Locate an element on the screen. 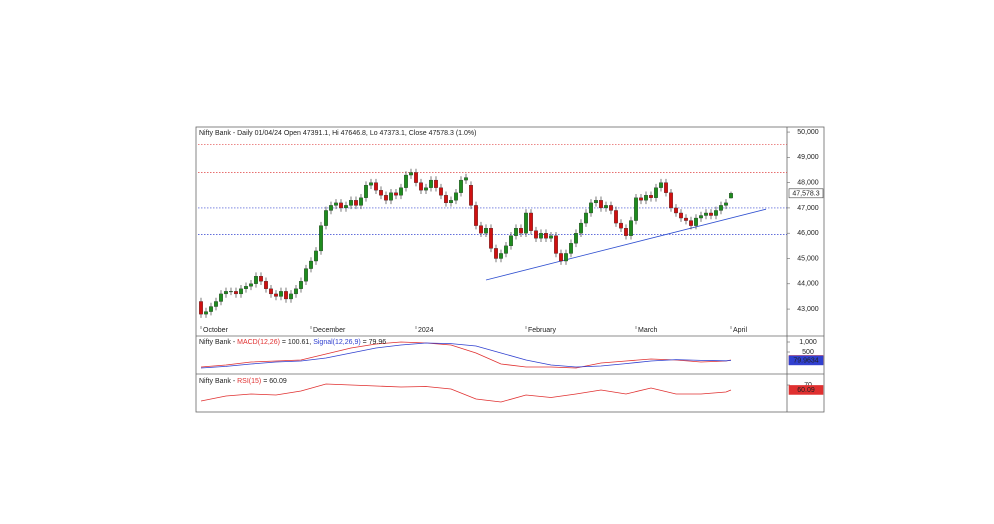  value-box is located at coordinates (806, 193).